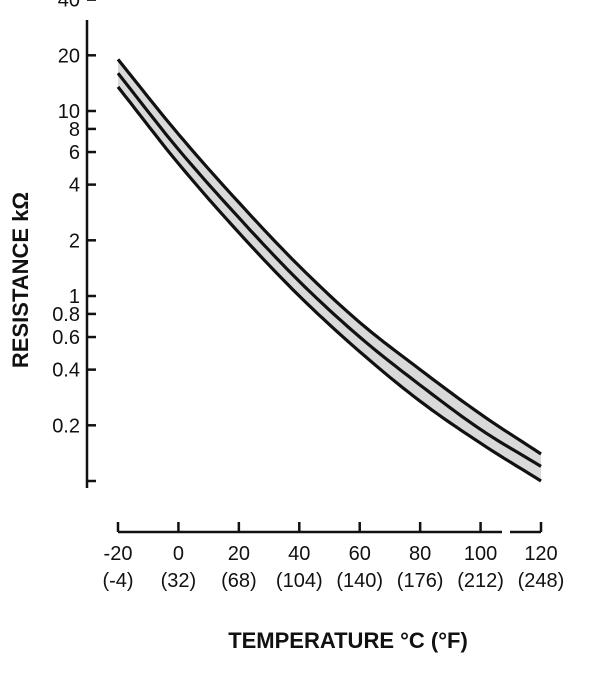 The height and width of the screenshot is (682, 592). I want to click on x-tick-sublabel: (68), so click(239, 581).